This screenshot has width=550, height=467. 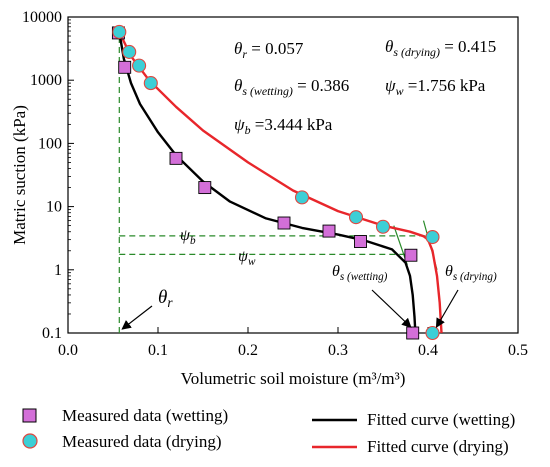 What do you see at coordinates (293, 378) in the screenshot?
I see `x-axis-title: Volumetric soil moisture (m³/m³)` at bounding box center [293, 378].